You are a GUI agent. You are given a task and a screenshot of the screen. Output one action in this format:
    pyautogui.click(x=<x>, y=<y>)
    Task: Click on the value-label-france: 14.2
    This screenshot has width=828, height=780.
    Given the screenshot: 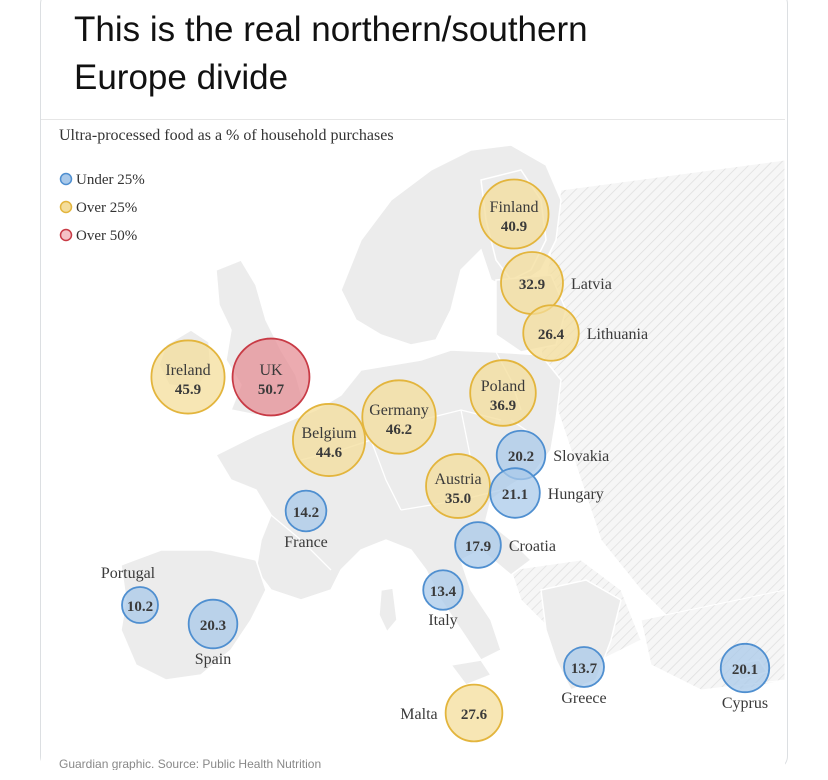 What is the action you would take?
    pyautogui.click(x=306, y=513)
    